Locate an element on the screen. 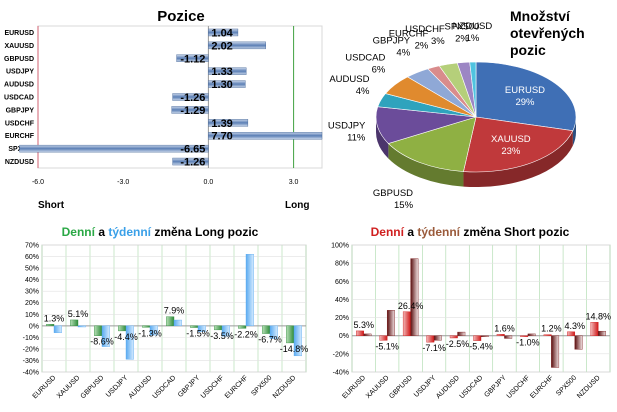 The width and height of the screenshot is (617, 412). pie-slice-percent: 2% is located at coordinates (422, 45).